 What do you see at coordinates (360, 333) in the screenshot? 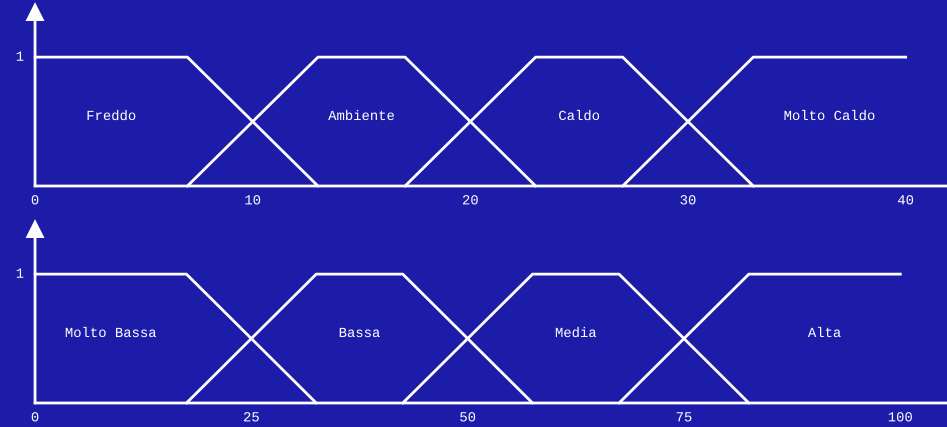
I see `annotation: Bassa` at bounding box center [360, 333].